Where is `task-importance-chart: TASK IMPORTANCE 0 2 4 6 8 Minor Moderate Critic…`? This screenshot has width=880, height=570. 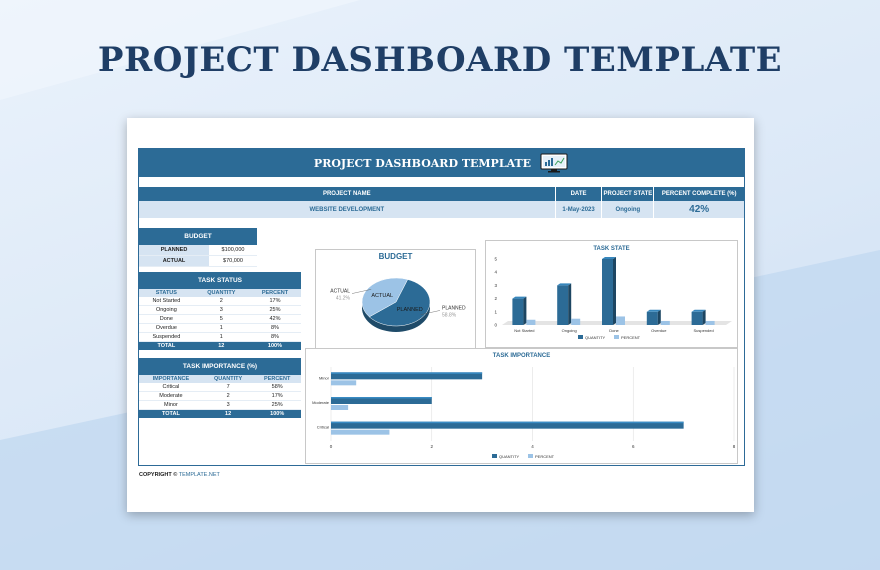 task-importance-chart: TASK IMPORTANCE 0 2 4 6 8 Minor Moderate Critic… is located at coordinates (521, 406).